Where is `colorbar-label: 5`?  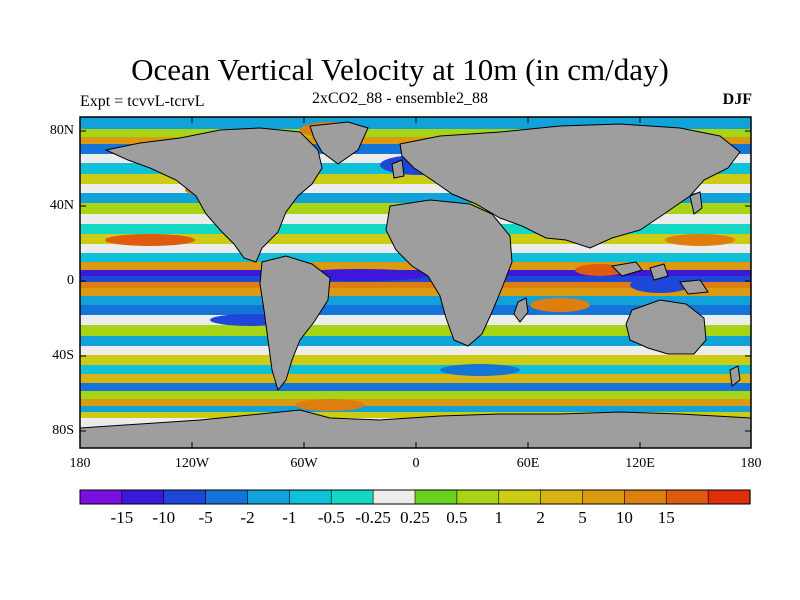 colorbar-label: 5 is located at coordinates (582, 517).